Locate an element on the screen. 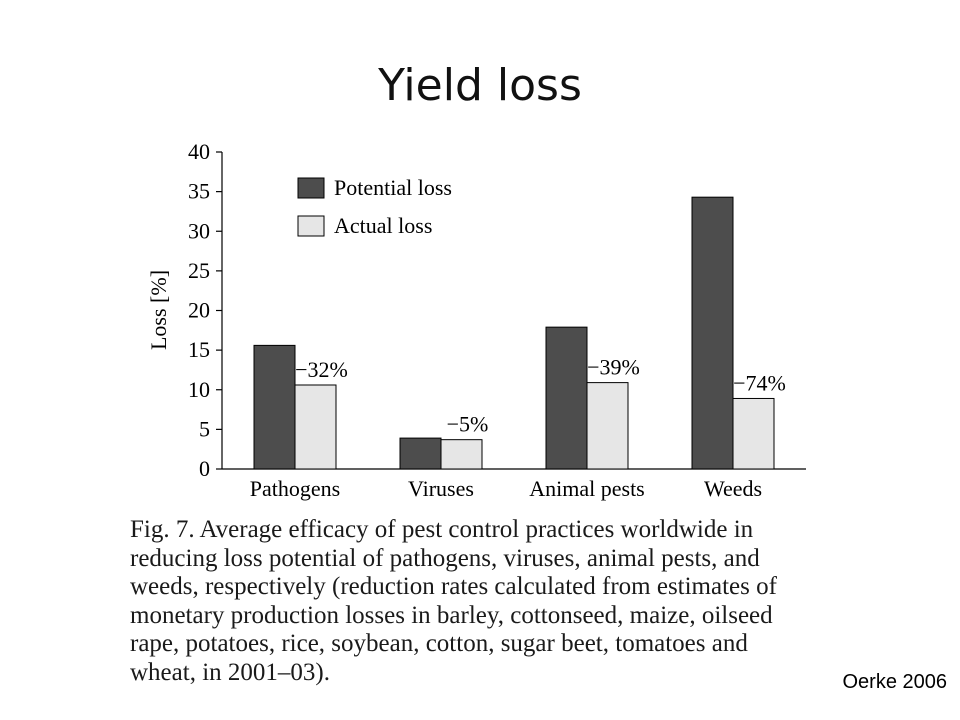 The height and width of the screenshot is (720, 960). reduction-annotations: −32% −5% −39% −74% is located at coordinates (540, 396).